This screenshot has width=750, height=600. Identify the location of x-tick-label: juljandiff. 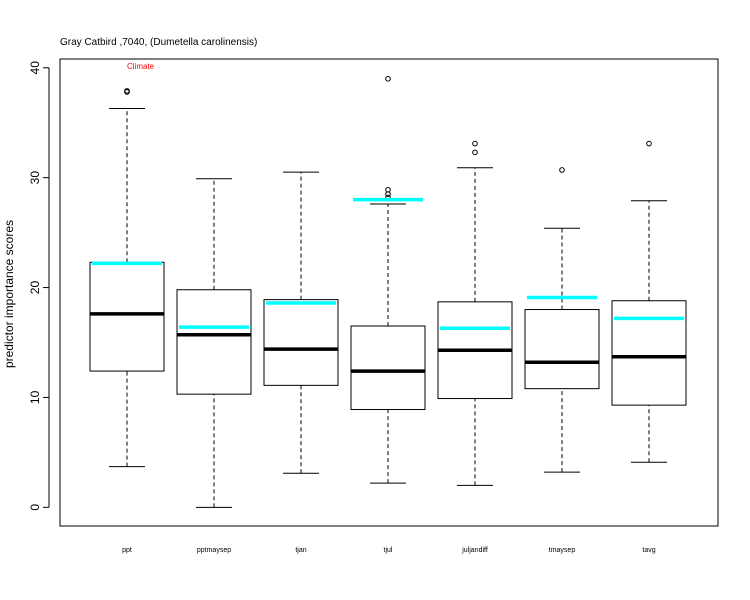
(474, 550).